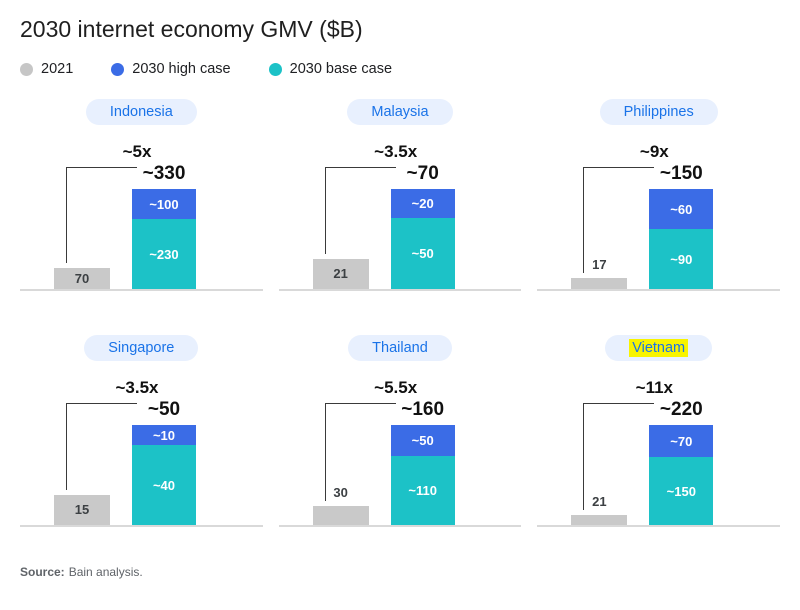 The height and width of the screenshot is (610, 800). I want to click on total-value-label: ~160, so click(423, 409).